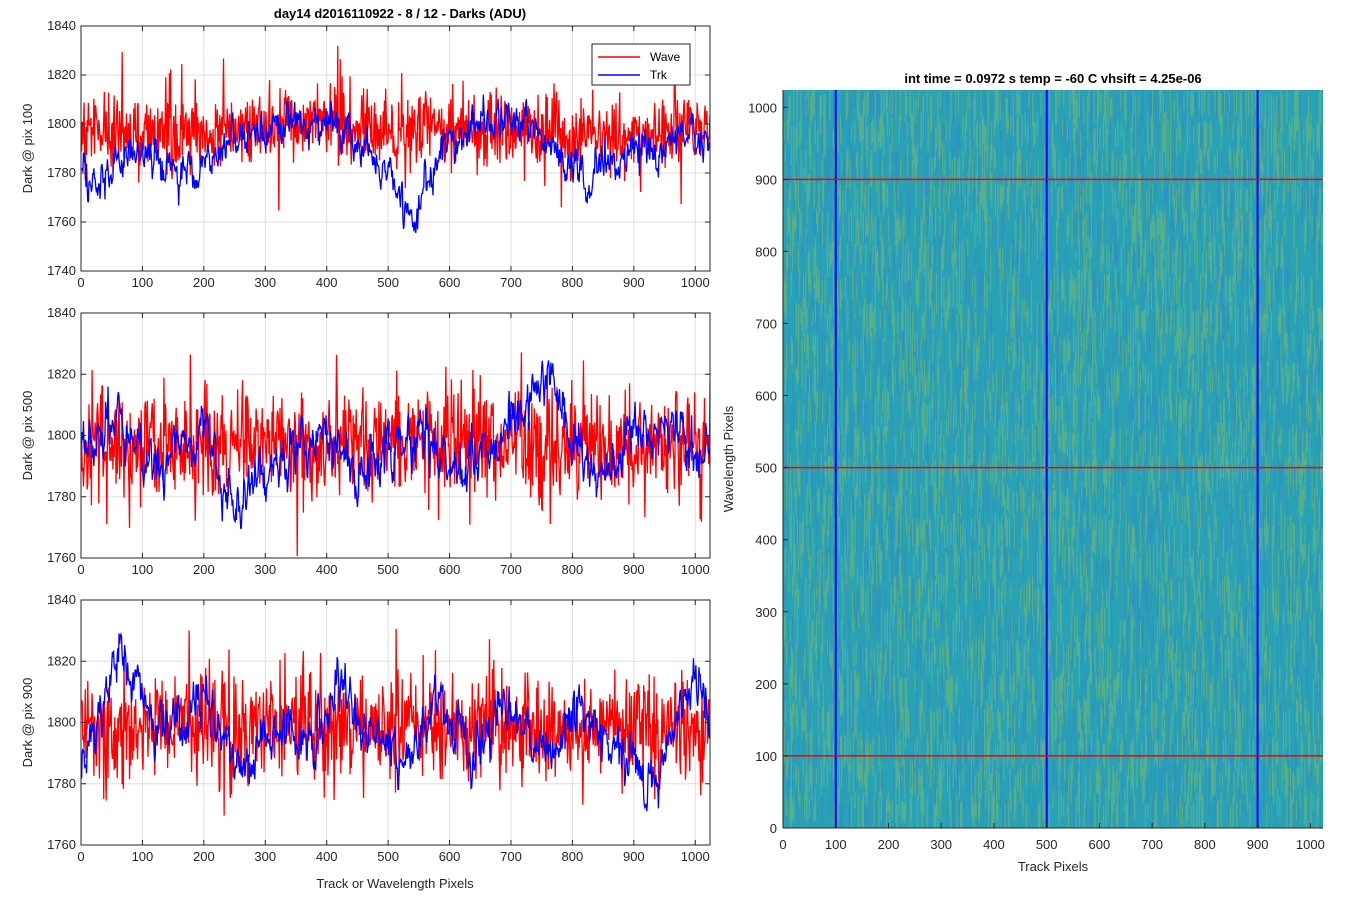 The width and height of the screenshot is (1350, 900). Describe the element at coordinates (766, 468) in the screenshot. I see `y-tick-label: 500` at that location.